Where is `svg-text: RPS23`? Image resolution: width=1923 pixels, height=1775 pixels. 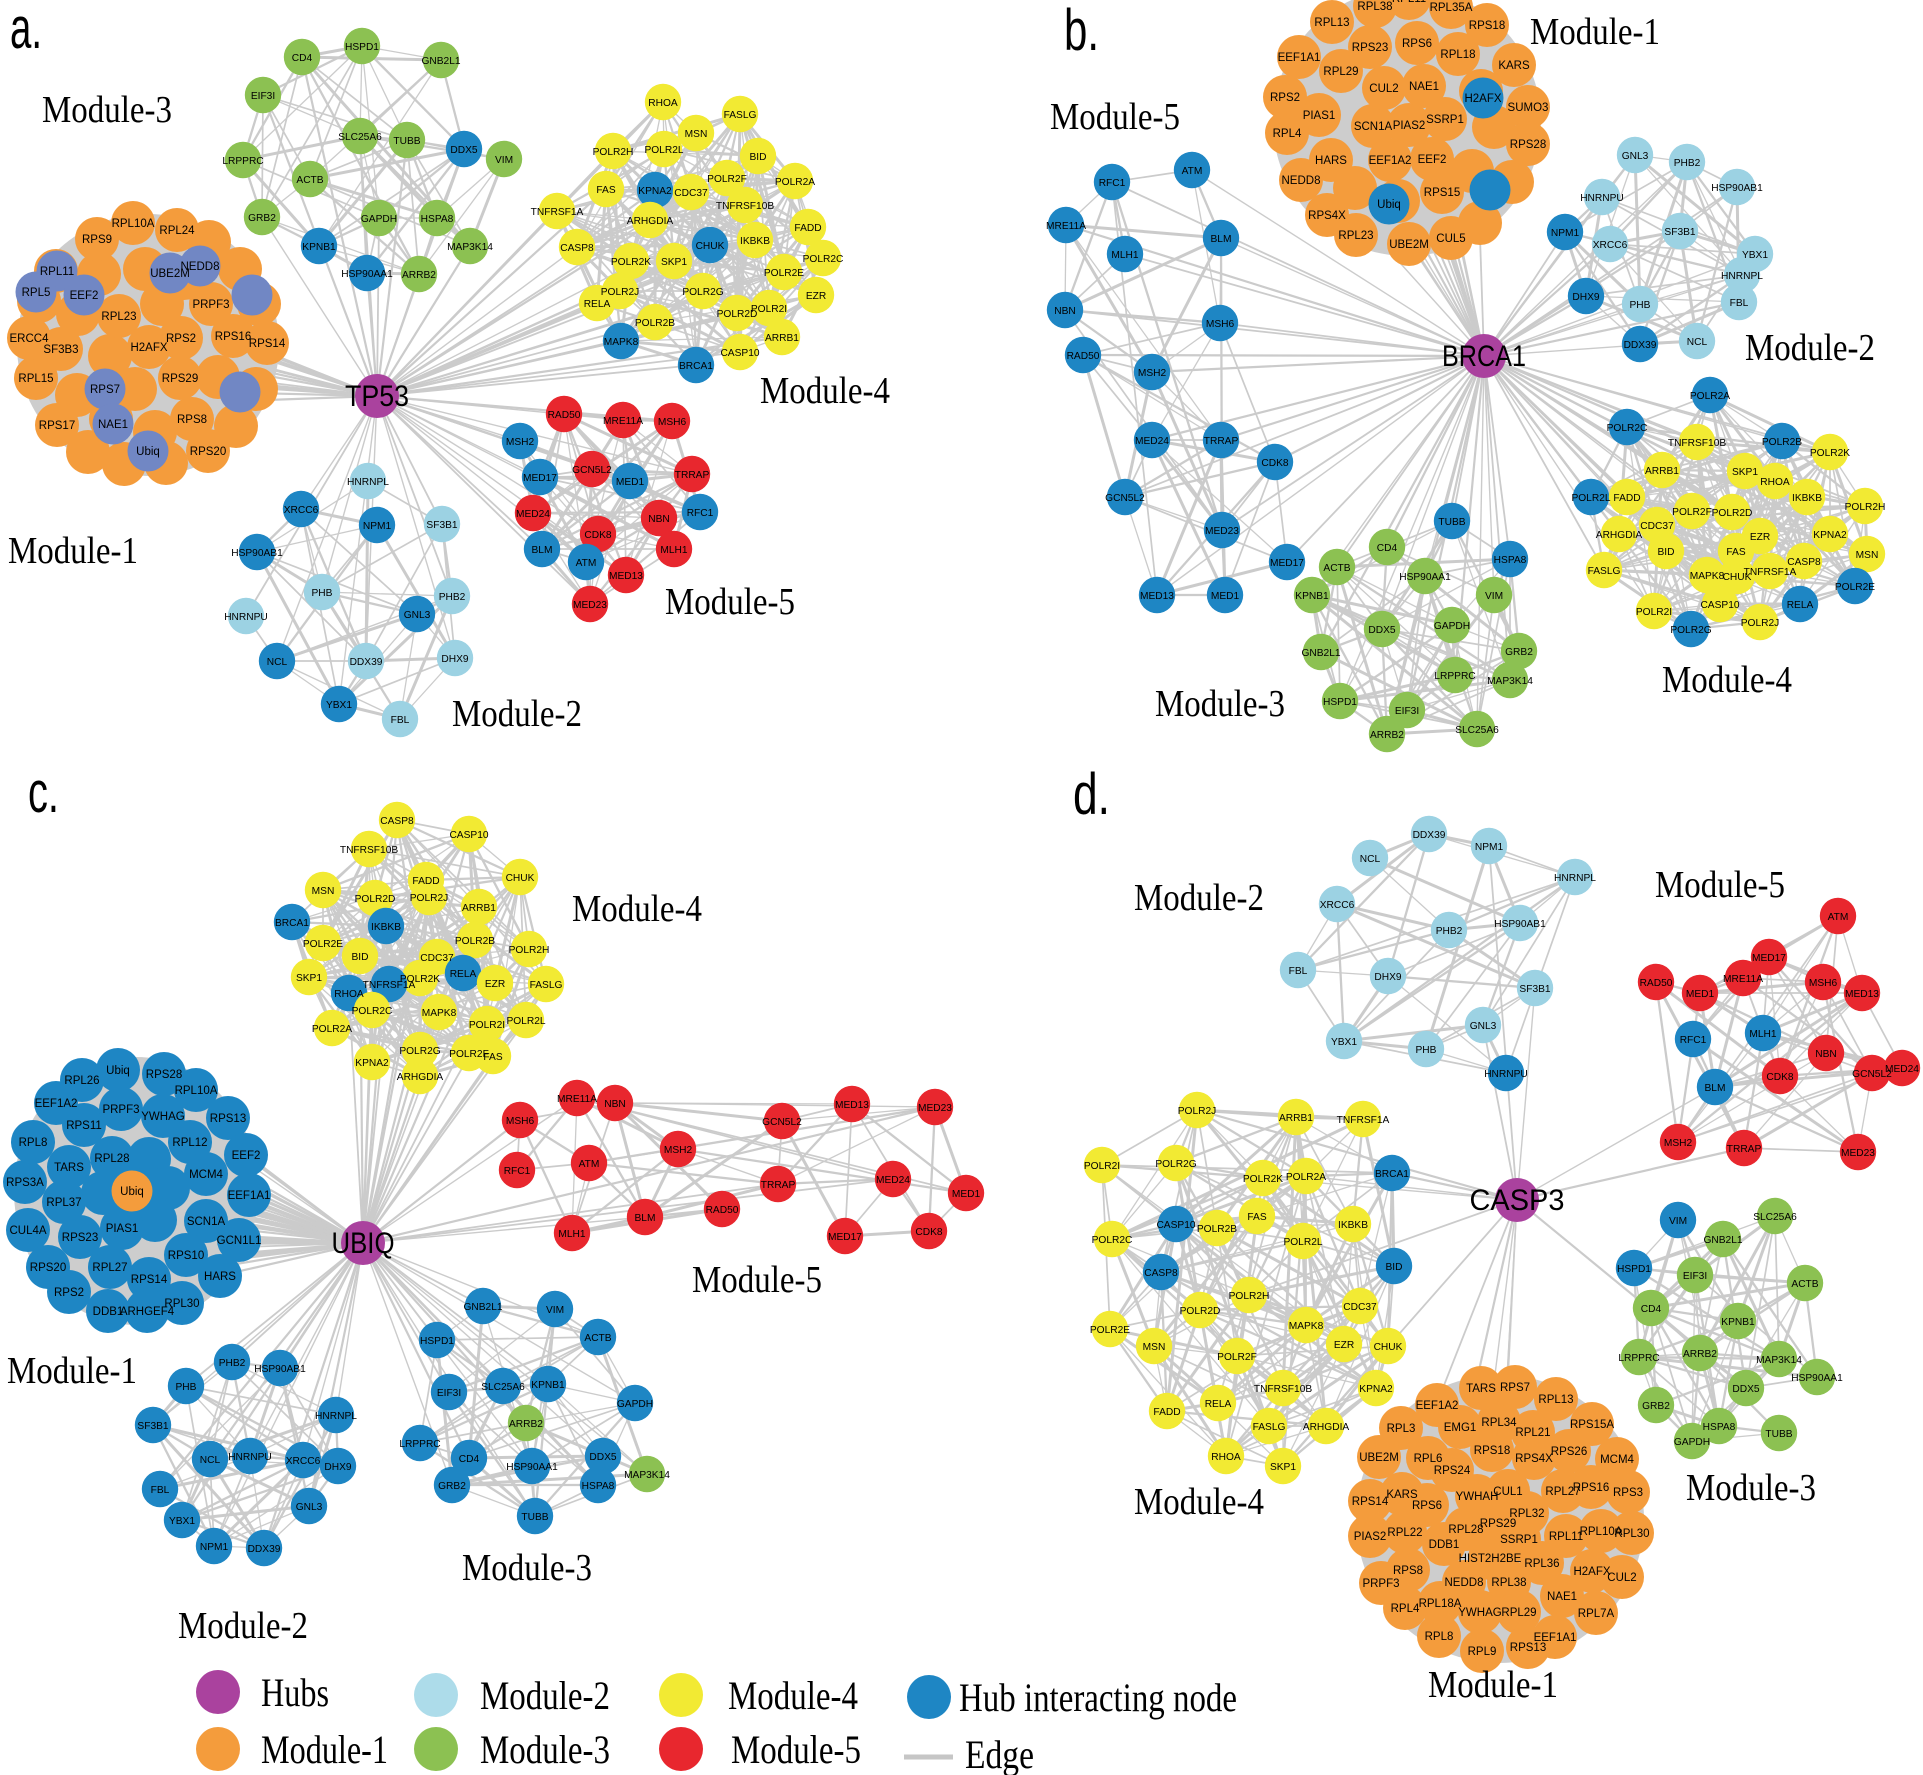 svg-text: RPS23 is located at coordinates (80, 1238).